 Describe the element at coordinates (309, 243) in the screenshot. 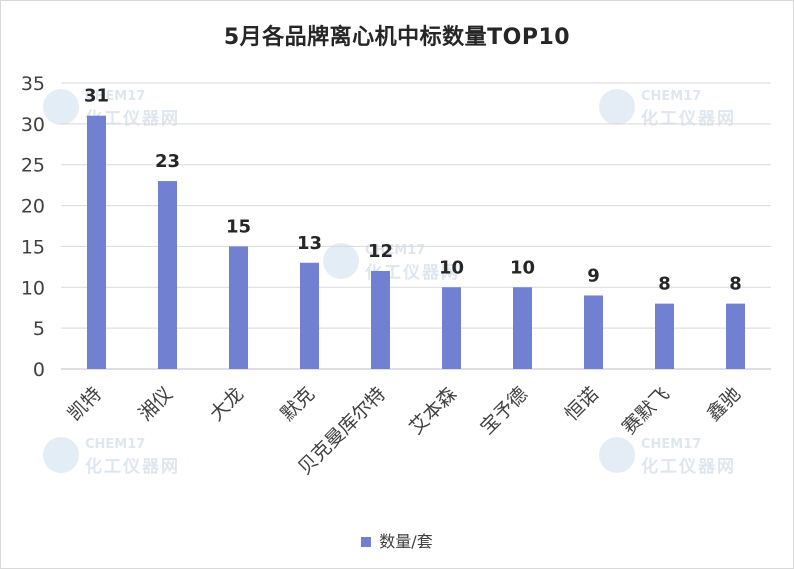

I see `data-label: 13` at that location.